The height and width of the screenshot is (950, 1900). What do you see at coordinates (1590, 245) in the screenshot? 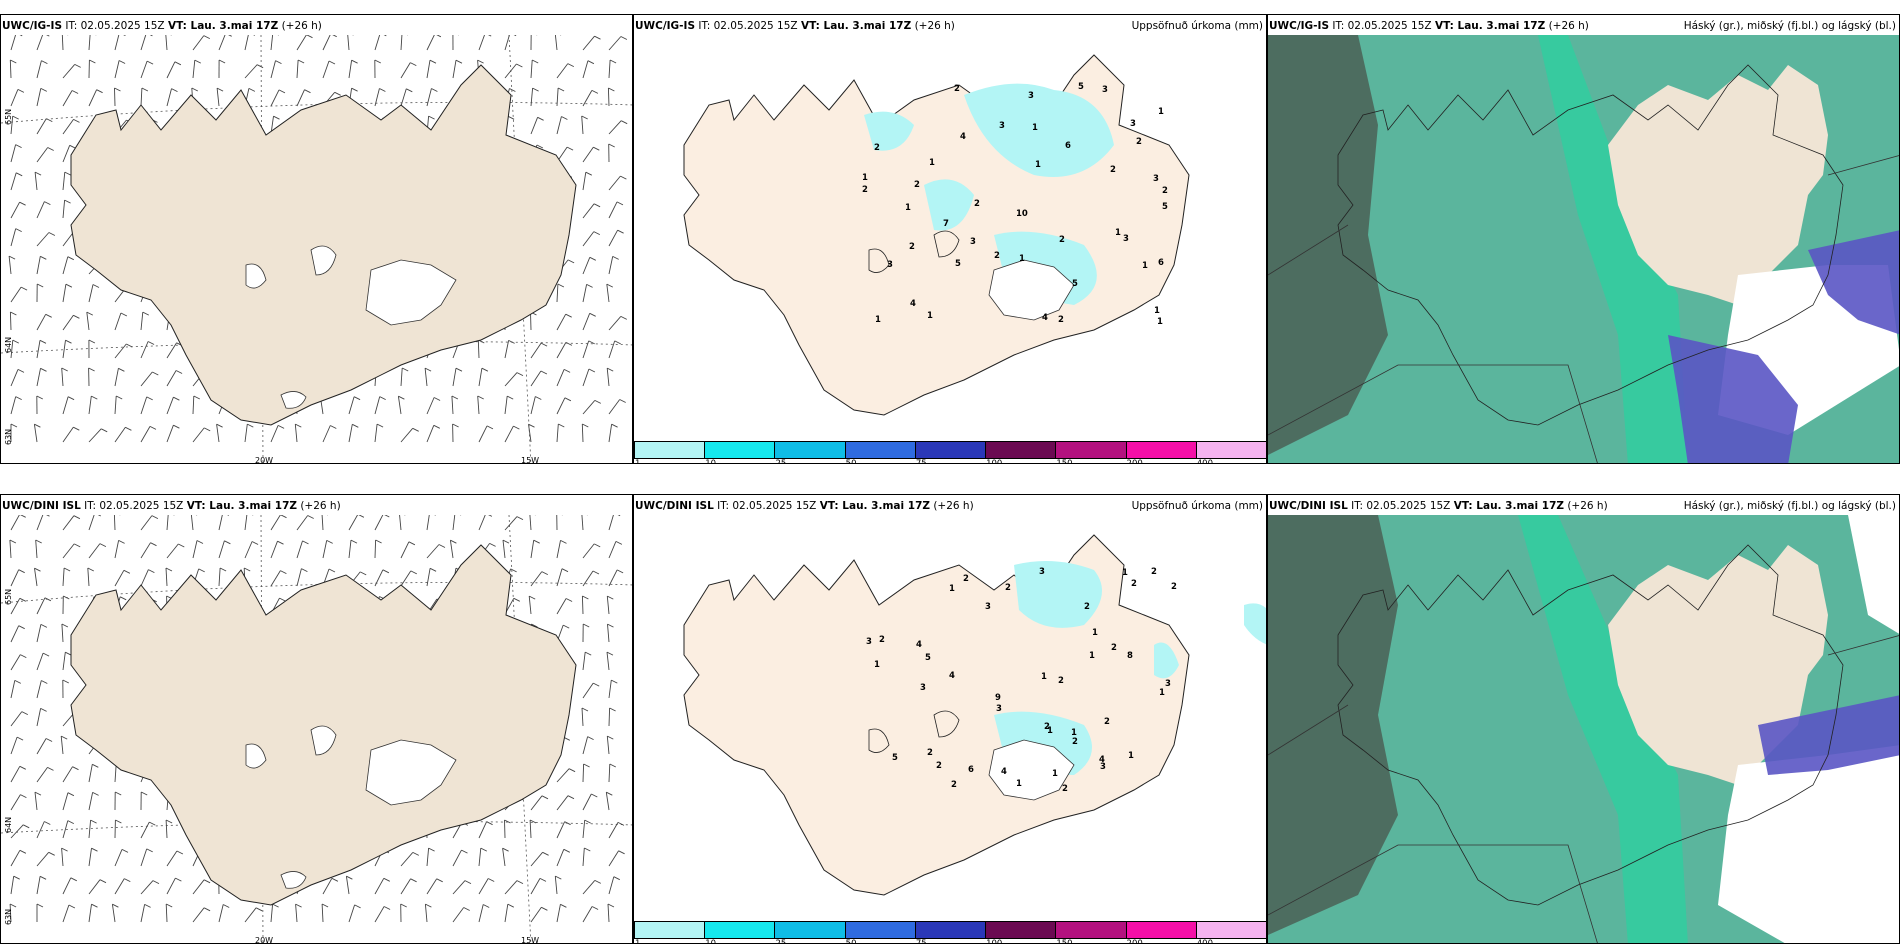
I see `iceland-outline` at bounding box center [1590, 245].